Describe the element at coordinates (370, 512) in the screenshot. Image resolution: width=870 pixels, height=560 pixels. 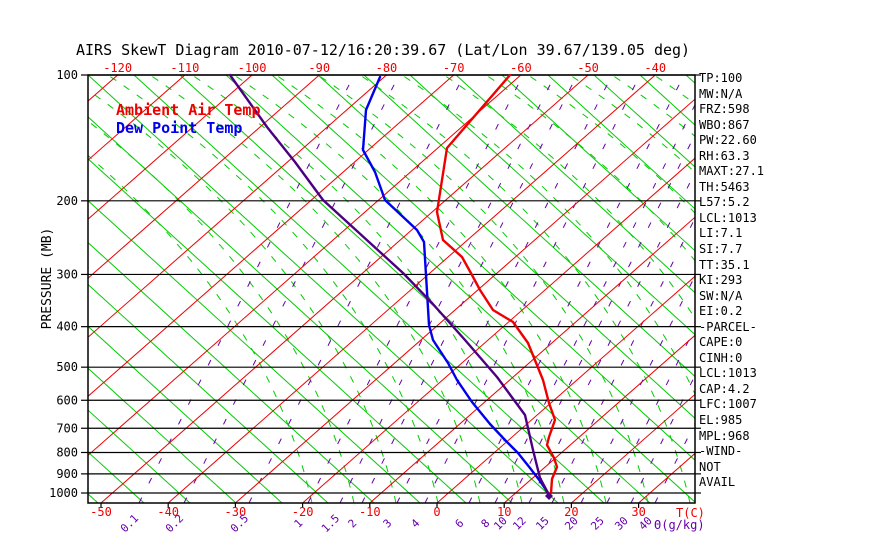
I see `bottom-temp-label: -10` at that location.